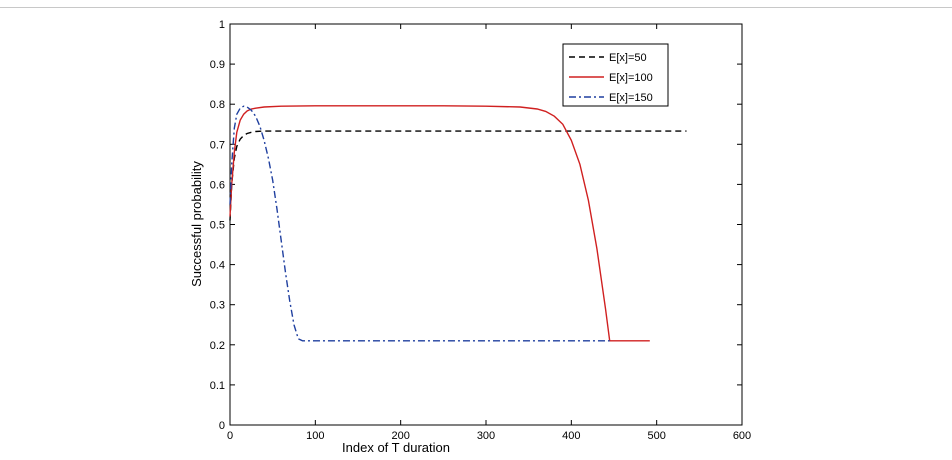 Image resolution: width=952 pixels, height=460 pixels. I want to click on x-tick-label: 100, so click(315, 436).